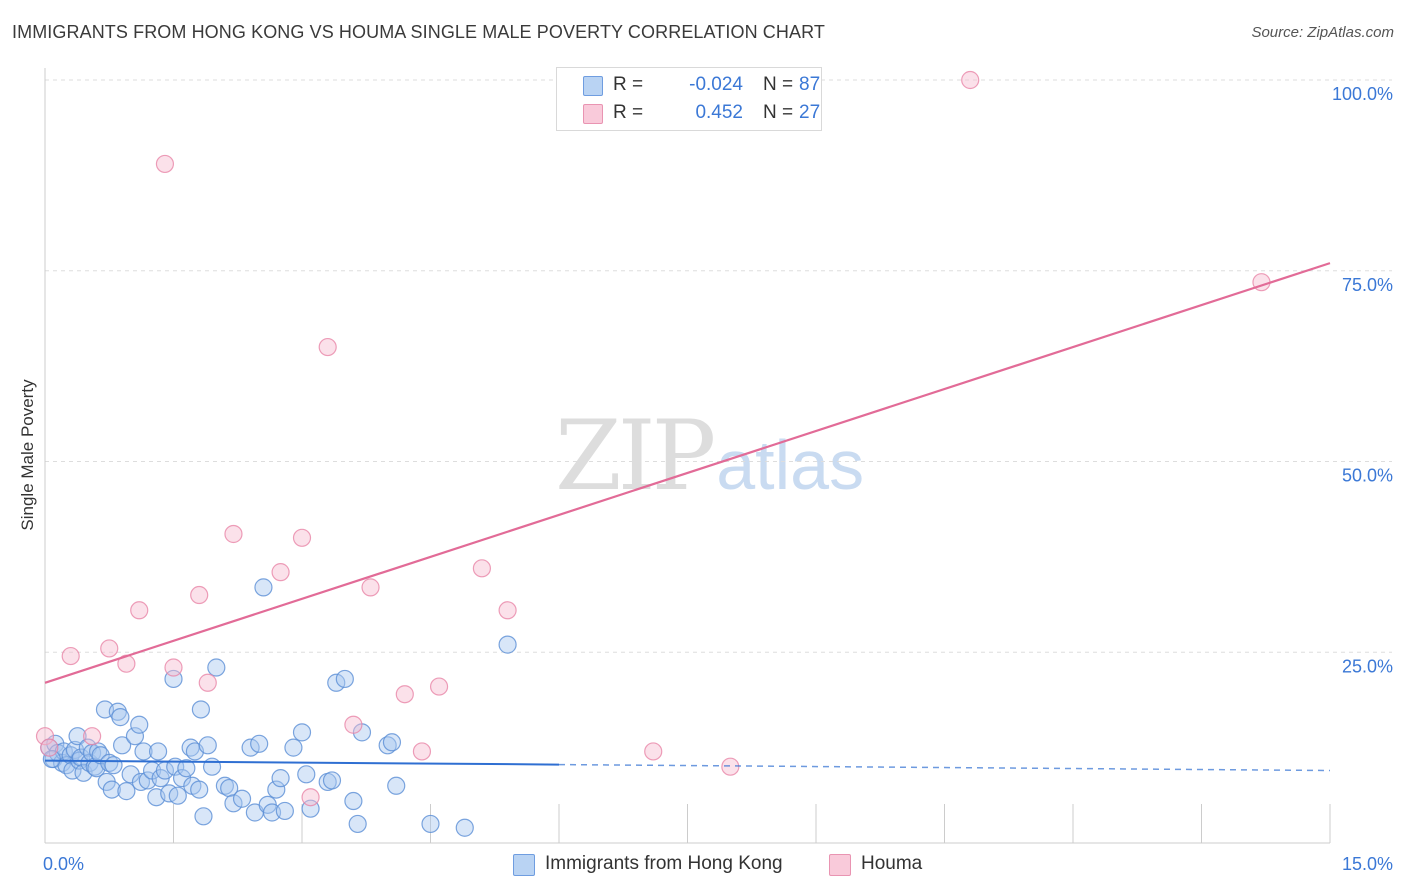  What do you see at coordinates (1367, 864) in the screenshot?
I see `x-tick-label: 15.0%` at bounding box center [1367, 864].